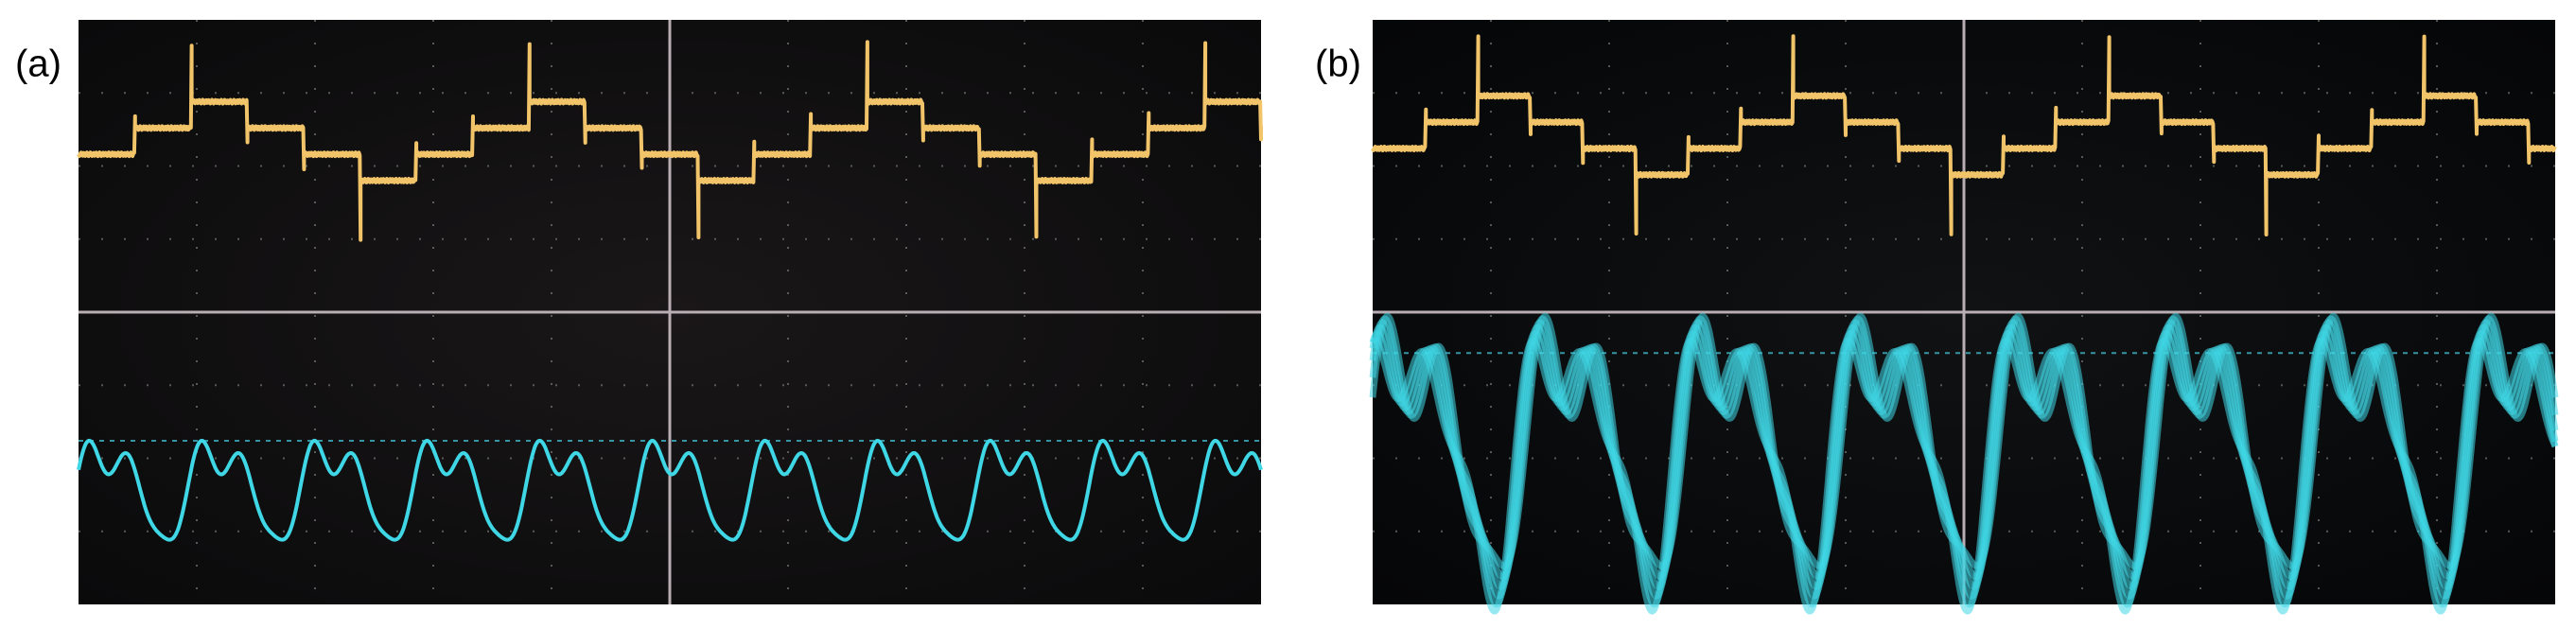  I want to click on panel-label: (a), so click(38, 64).